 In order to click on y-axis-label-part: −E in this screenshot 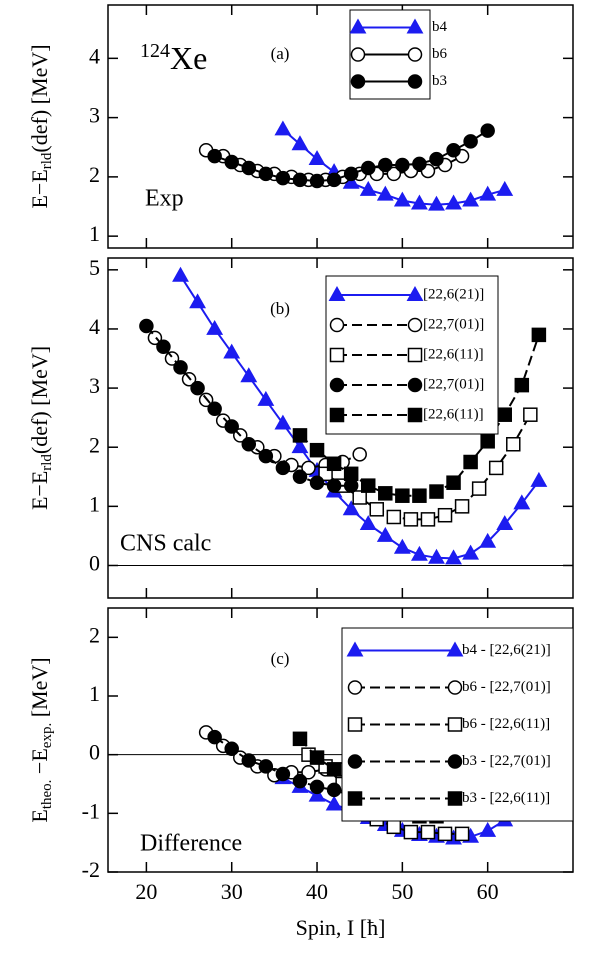, I will do `click(39, 763)`.